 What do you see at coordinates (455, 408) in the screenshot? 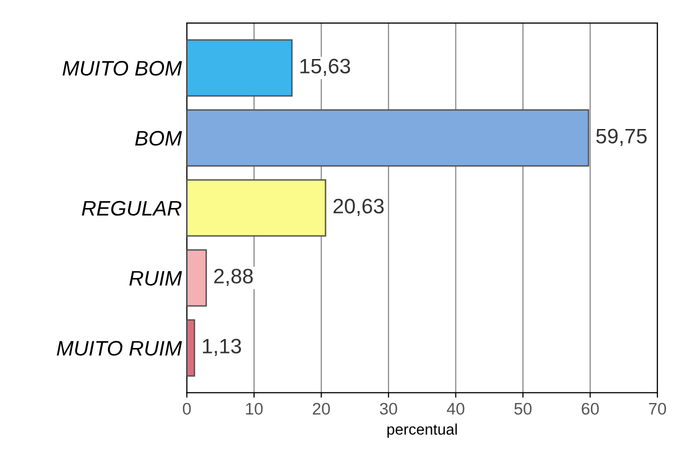
I see `x-tick-label: 40` at bounding box center [455, 408].